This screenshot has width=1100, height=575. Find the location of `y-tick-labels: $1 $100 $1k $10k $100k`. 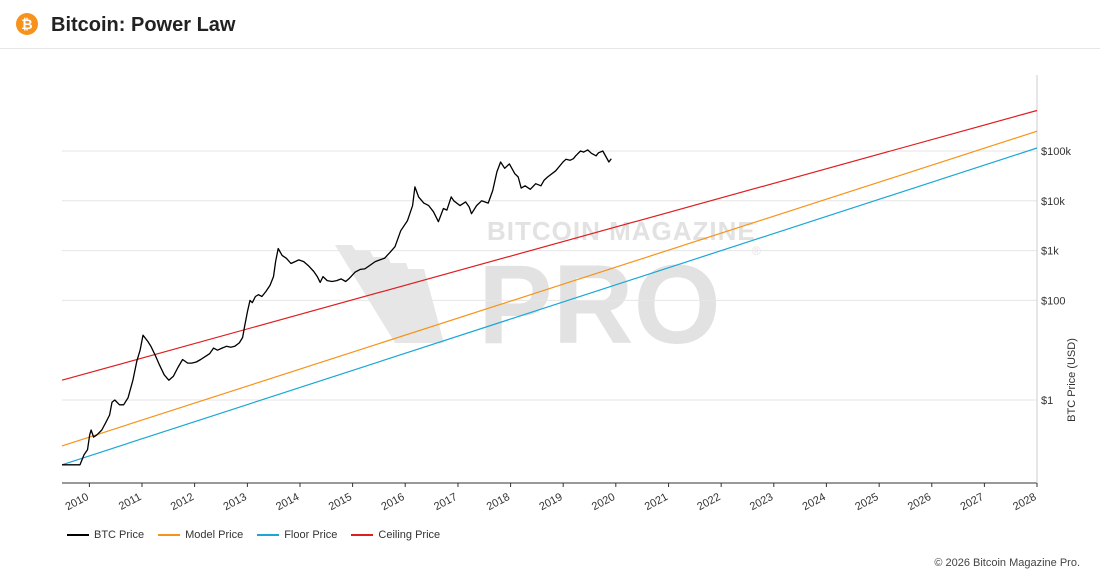

y-tick-labels: $1 $100 $1k $10k $100k is located at coordinates (1056, 276).